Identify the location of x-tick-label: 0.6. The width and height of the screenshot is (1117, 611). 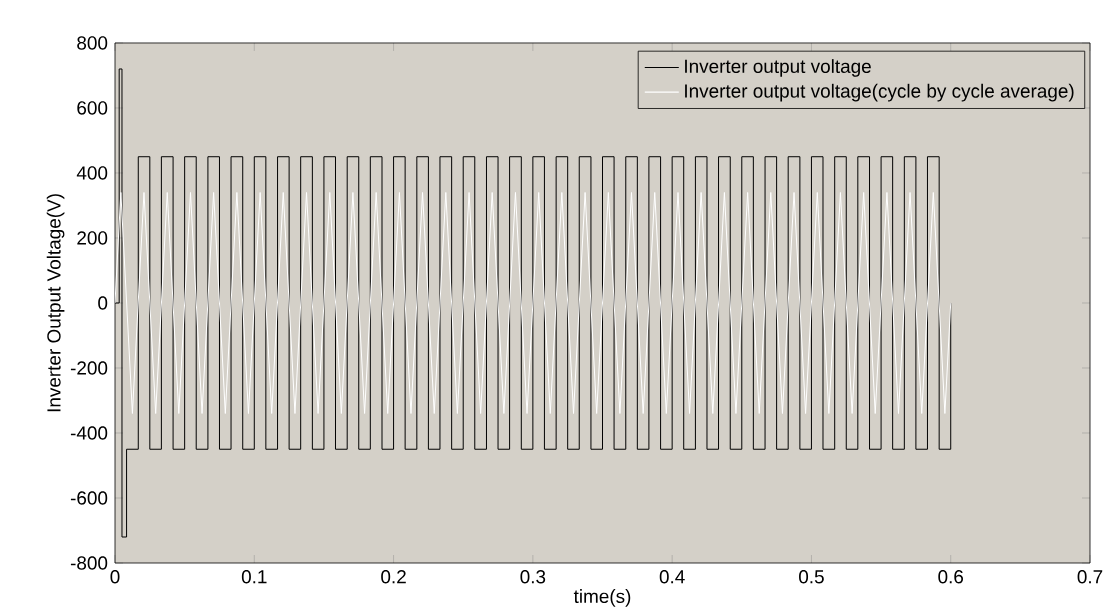
(951, 577).